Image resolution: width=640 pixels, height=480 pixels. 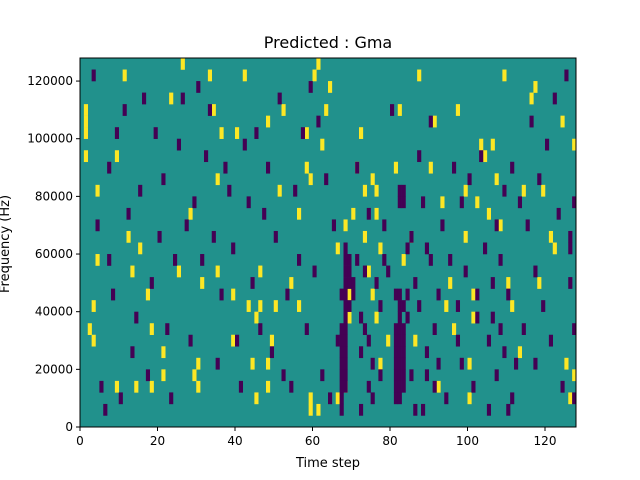 I want to click on y-tick-label: 60000, so click(x=54, y=254).